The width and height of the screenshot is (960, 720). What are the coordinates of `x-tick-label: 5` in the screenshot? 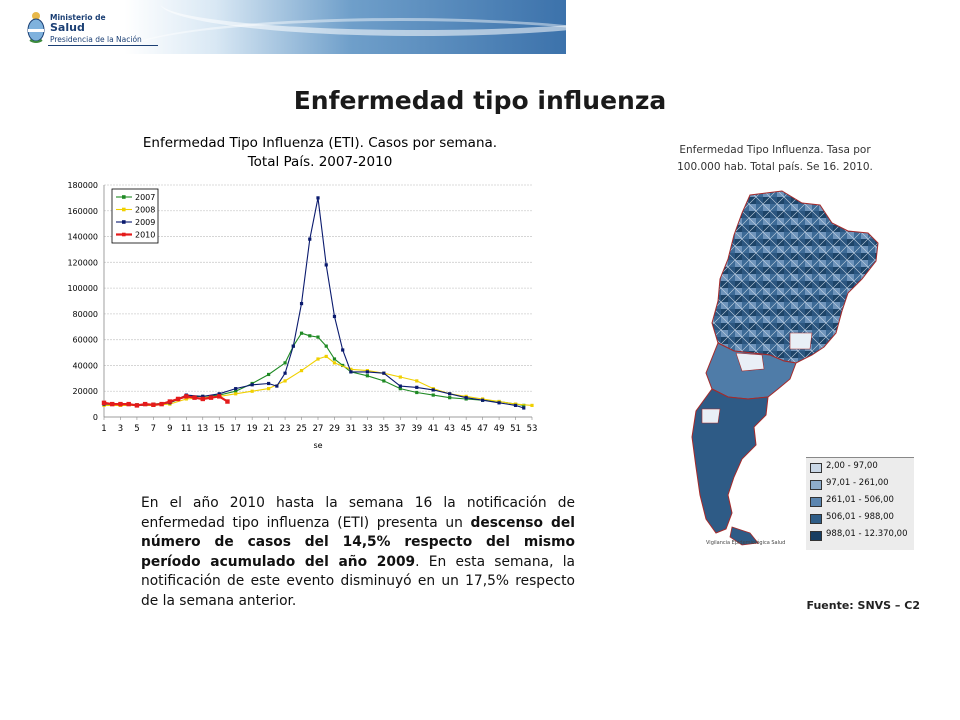 It's located at (136, 429).